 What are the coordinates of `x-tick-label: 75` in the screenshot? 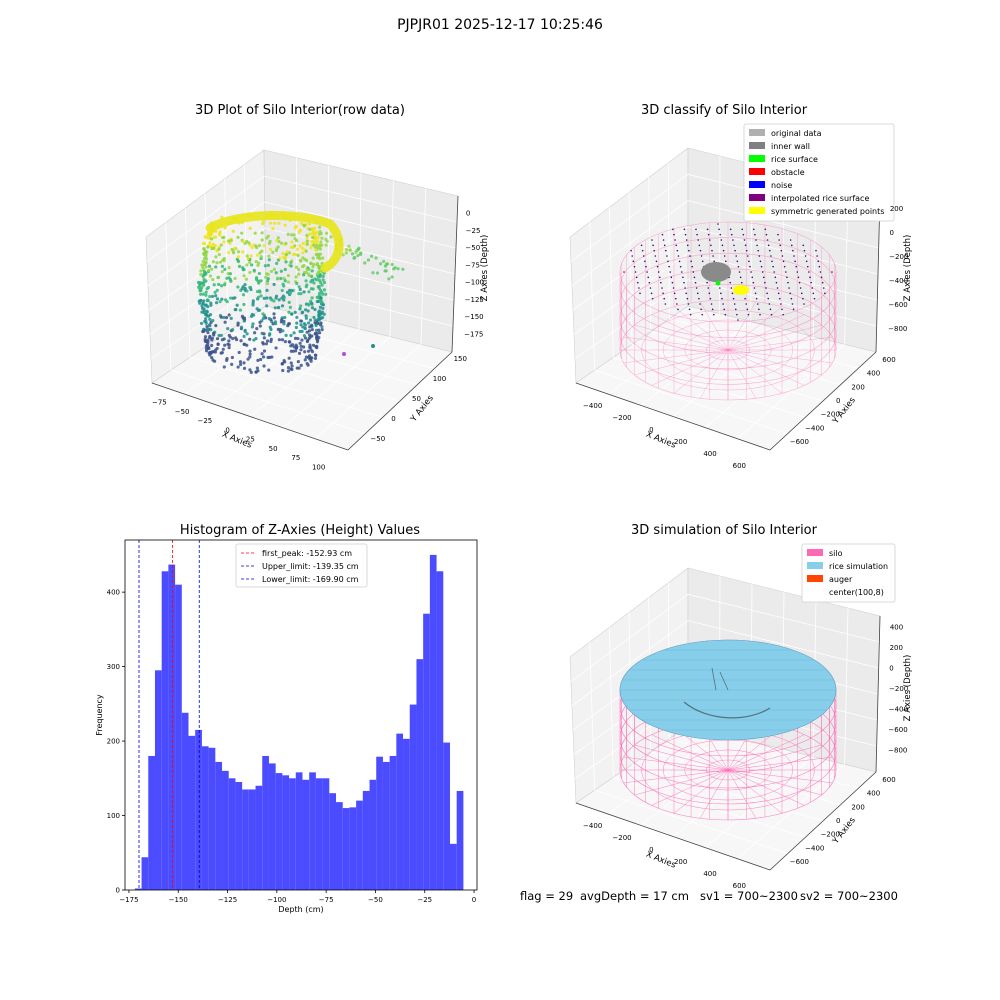 It's located at (295, 458).